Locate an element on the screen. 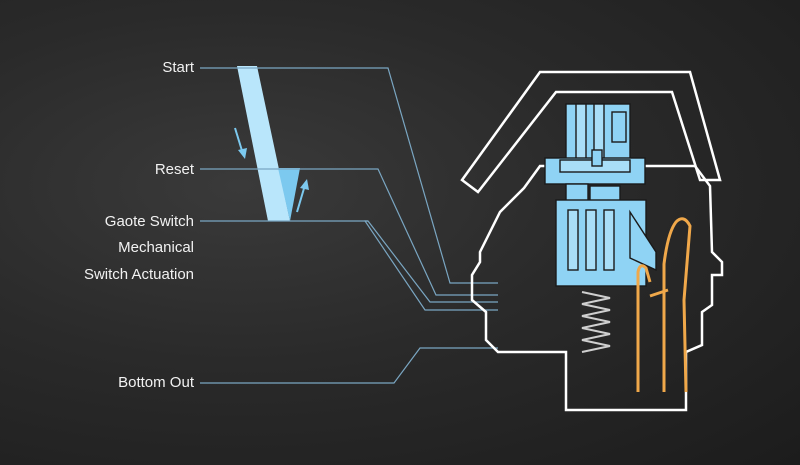 The width and height of the screenshot is (800, 465). stem-body is located at coordinates (606, 235).